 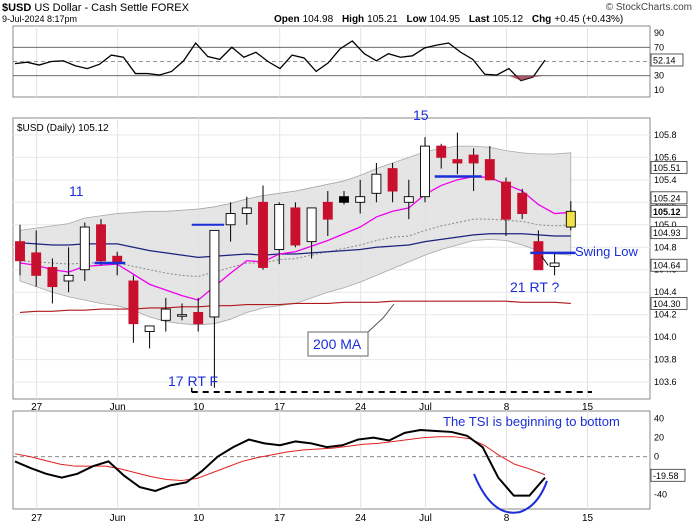 I want to click on label-17-rt-f: 17 RT F, so click(x=193, y=381).